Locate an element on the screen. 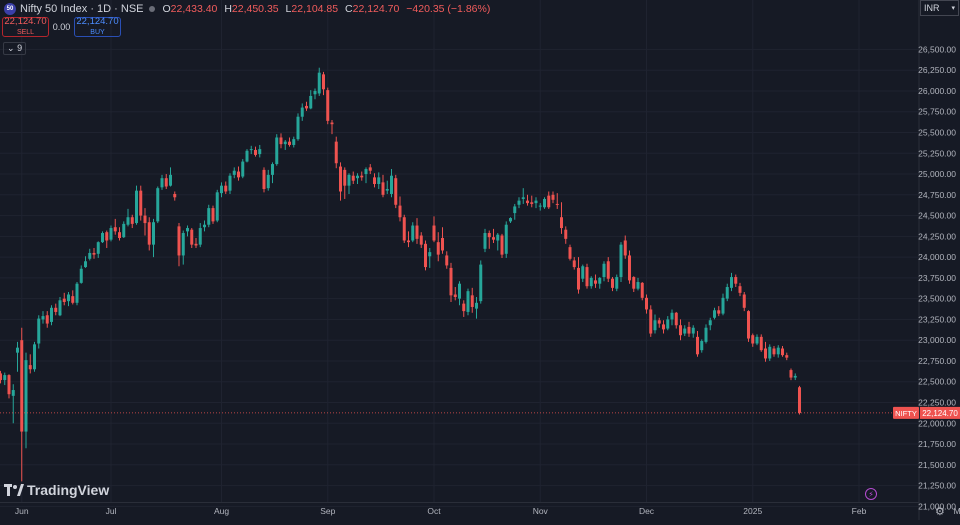 Image resolution: width=960 pixels, height=525 pixels. currency-select: INR ▾ is located at coordinates (939, 8).